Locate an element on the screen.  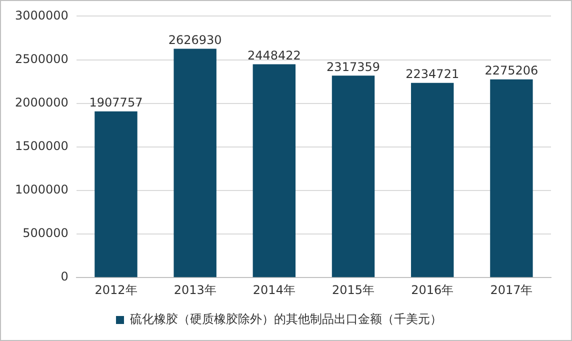
x-tick-label: 2014年 is located at coordinates (274, 289).